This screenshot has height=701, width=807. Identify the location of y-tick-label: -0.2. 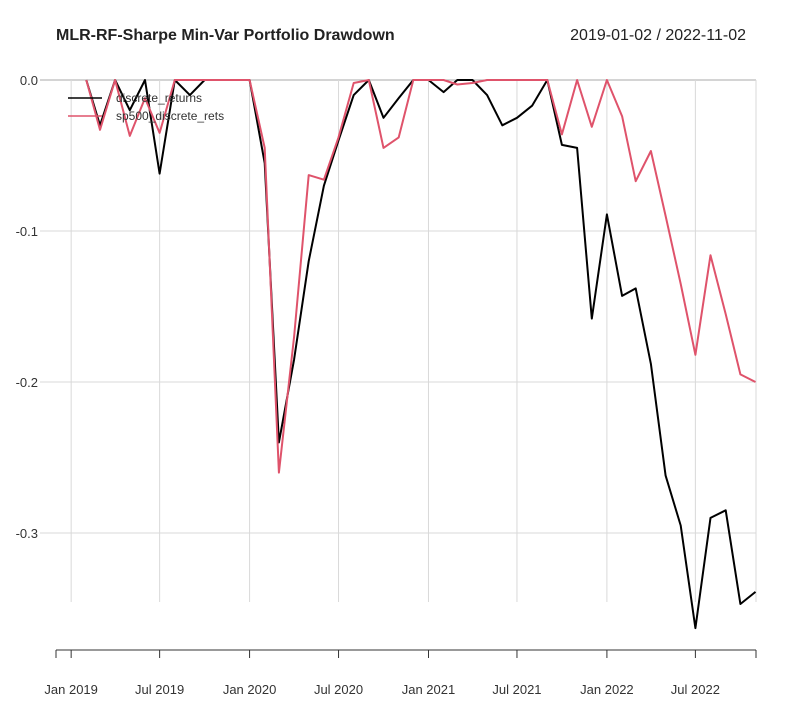
(27, 382).